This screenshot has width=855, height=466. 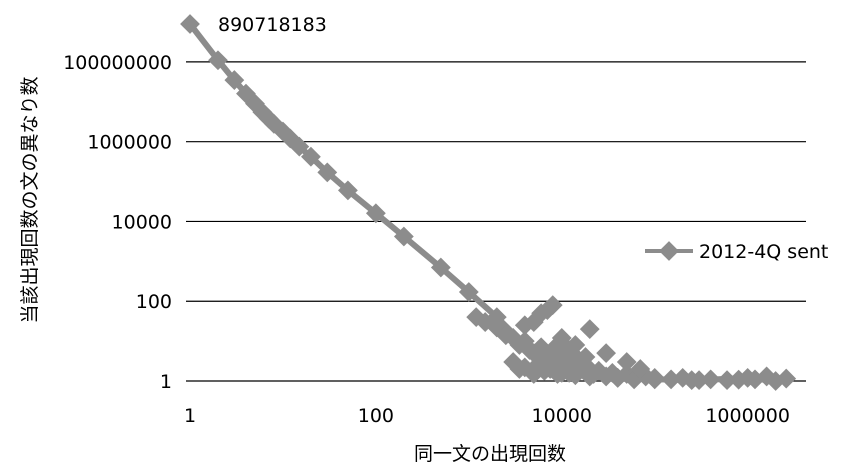 I want to click on x-axis-label: 同一文の出現回数, so click(x=490, y=454).